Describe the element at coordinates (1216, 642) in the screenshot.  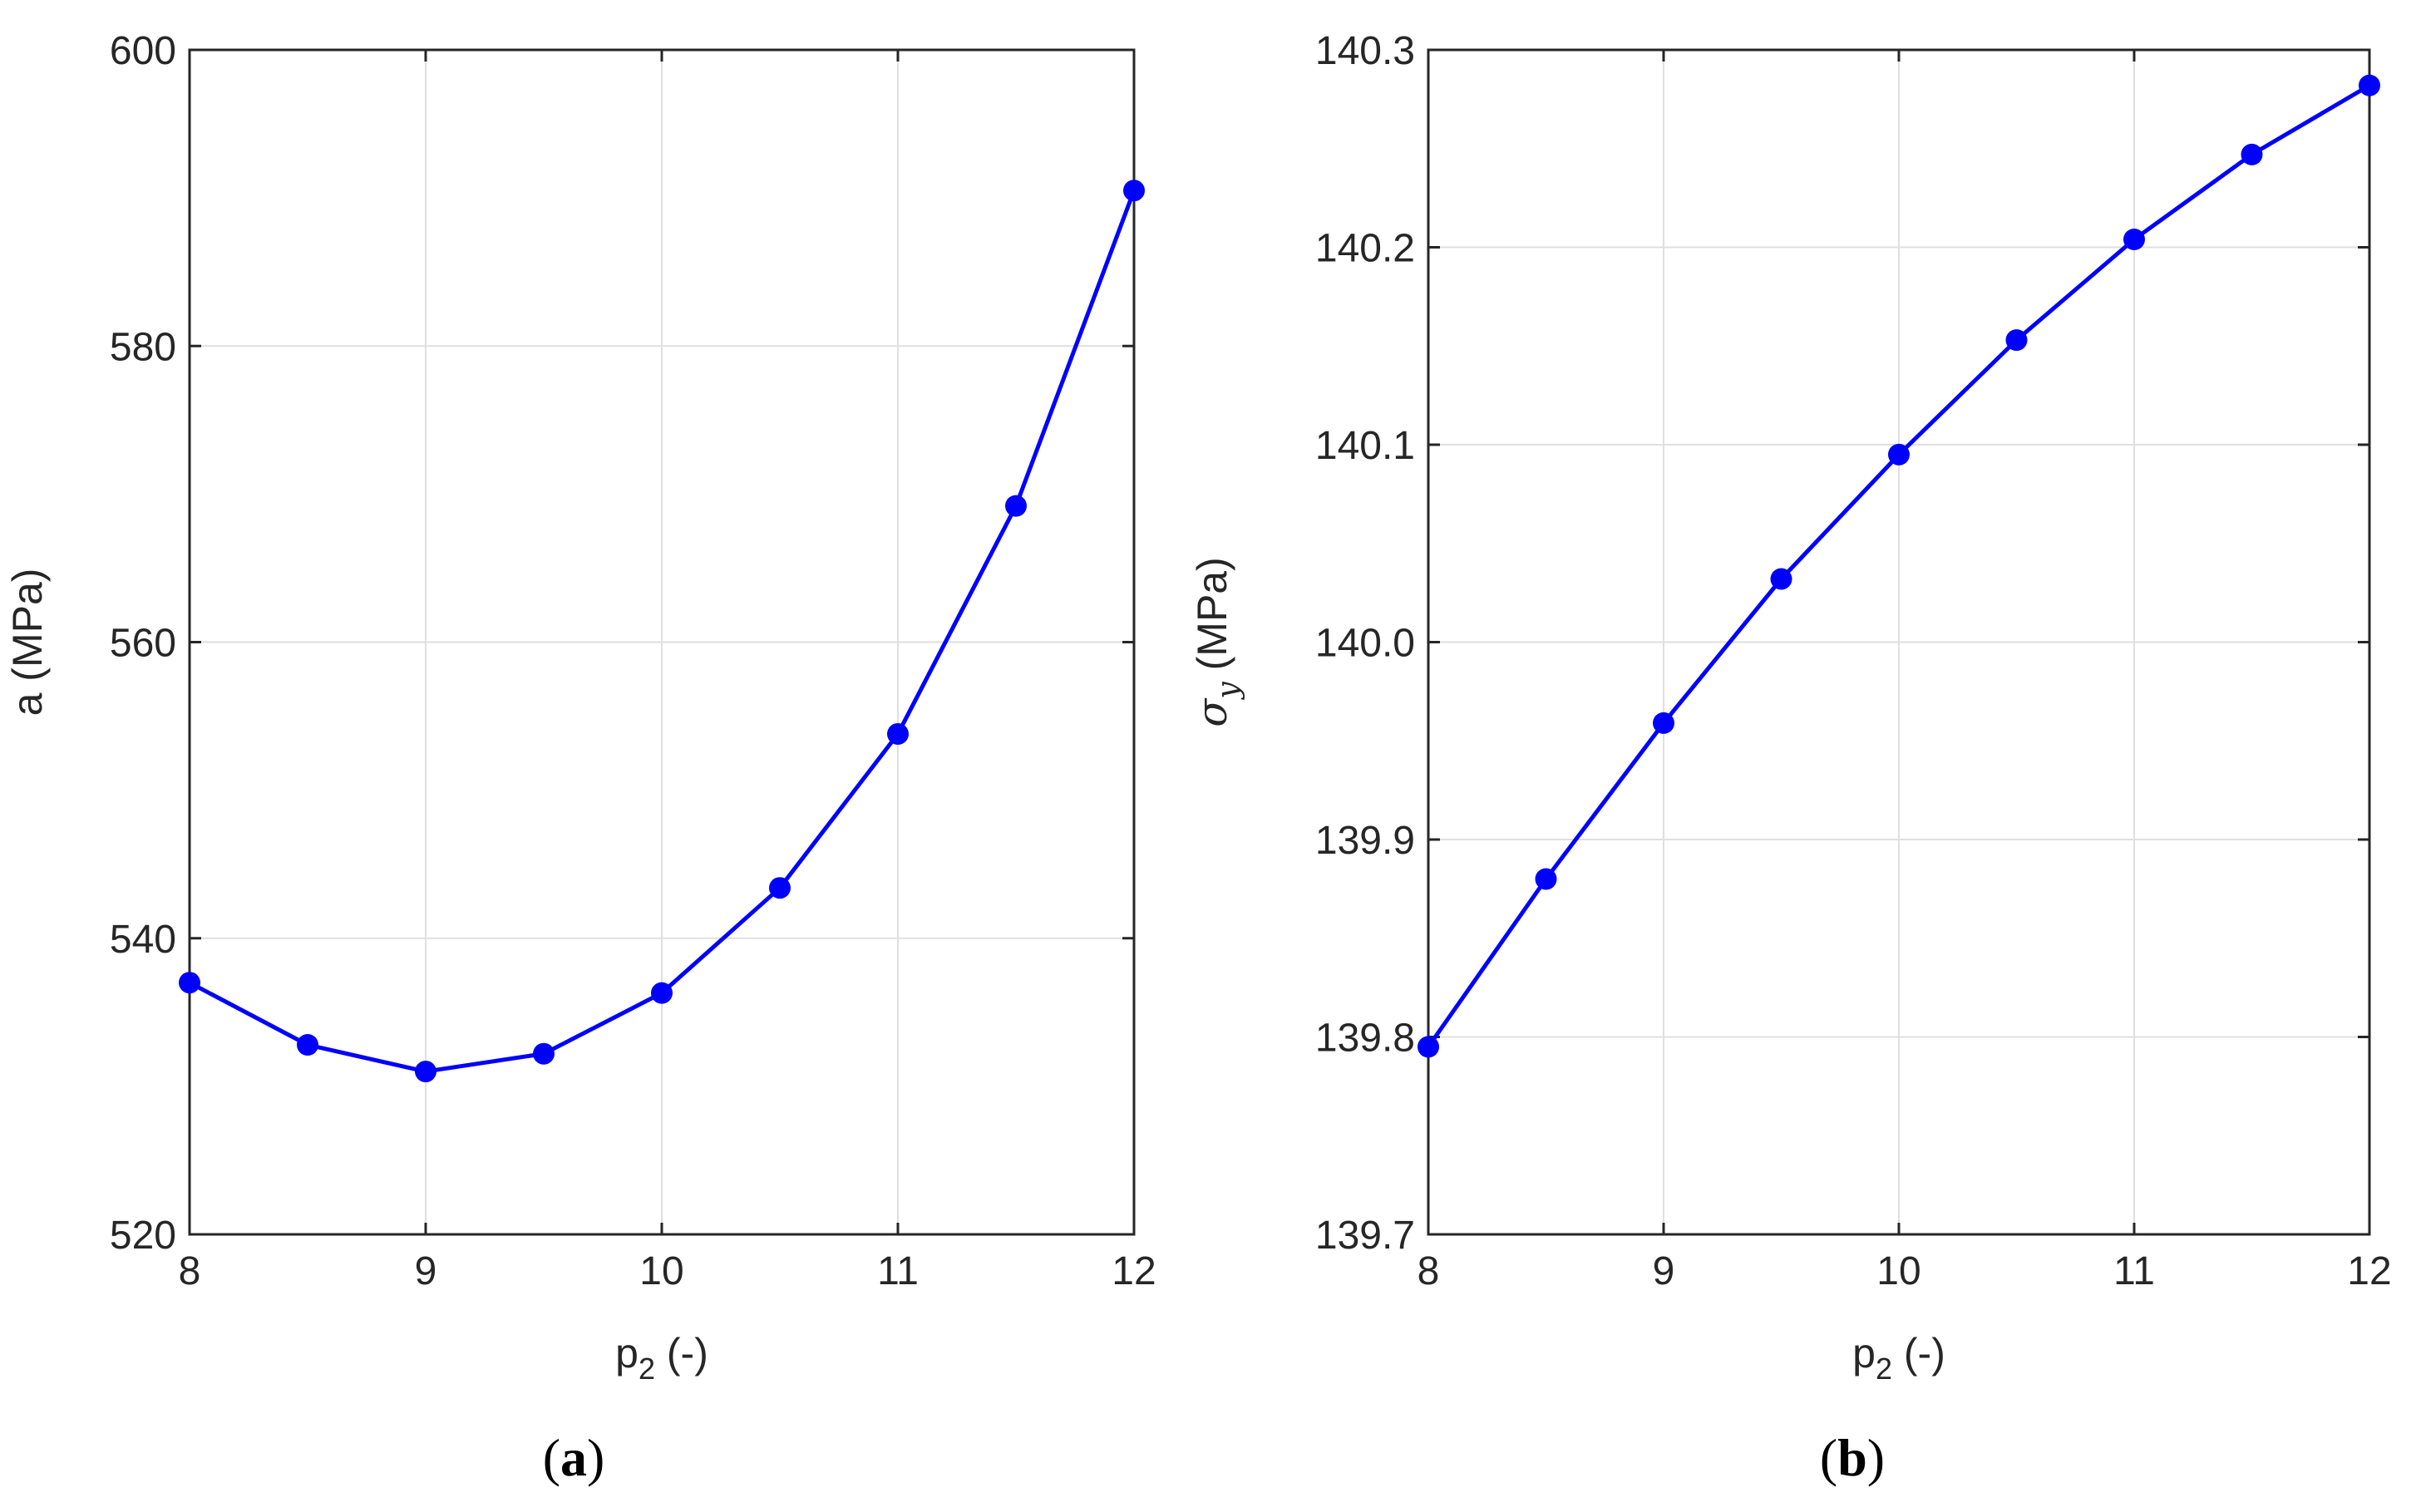
I see `y-axis-label: σy (MPa)` at that location.